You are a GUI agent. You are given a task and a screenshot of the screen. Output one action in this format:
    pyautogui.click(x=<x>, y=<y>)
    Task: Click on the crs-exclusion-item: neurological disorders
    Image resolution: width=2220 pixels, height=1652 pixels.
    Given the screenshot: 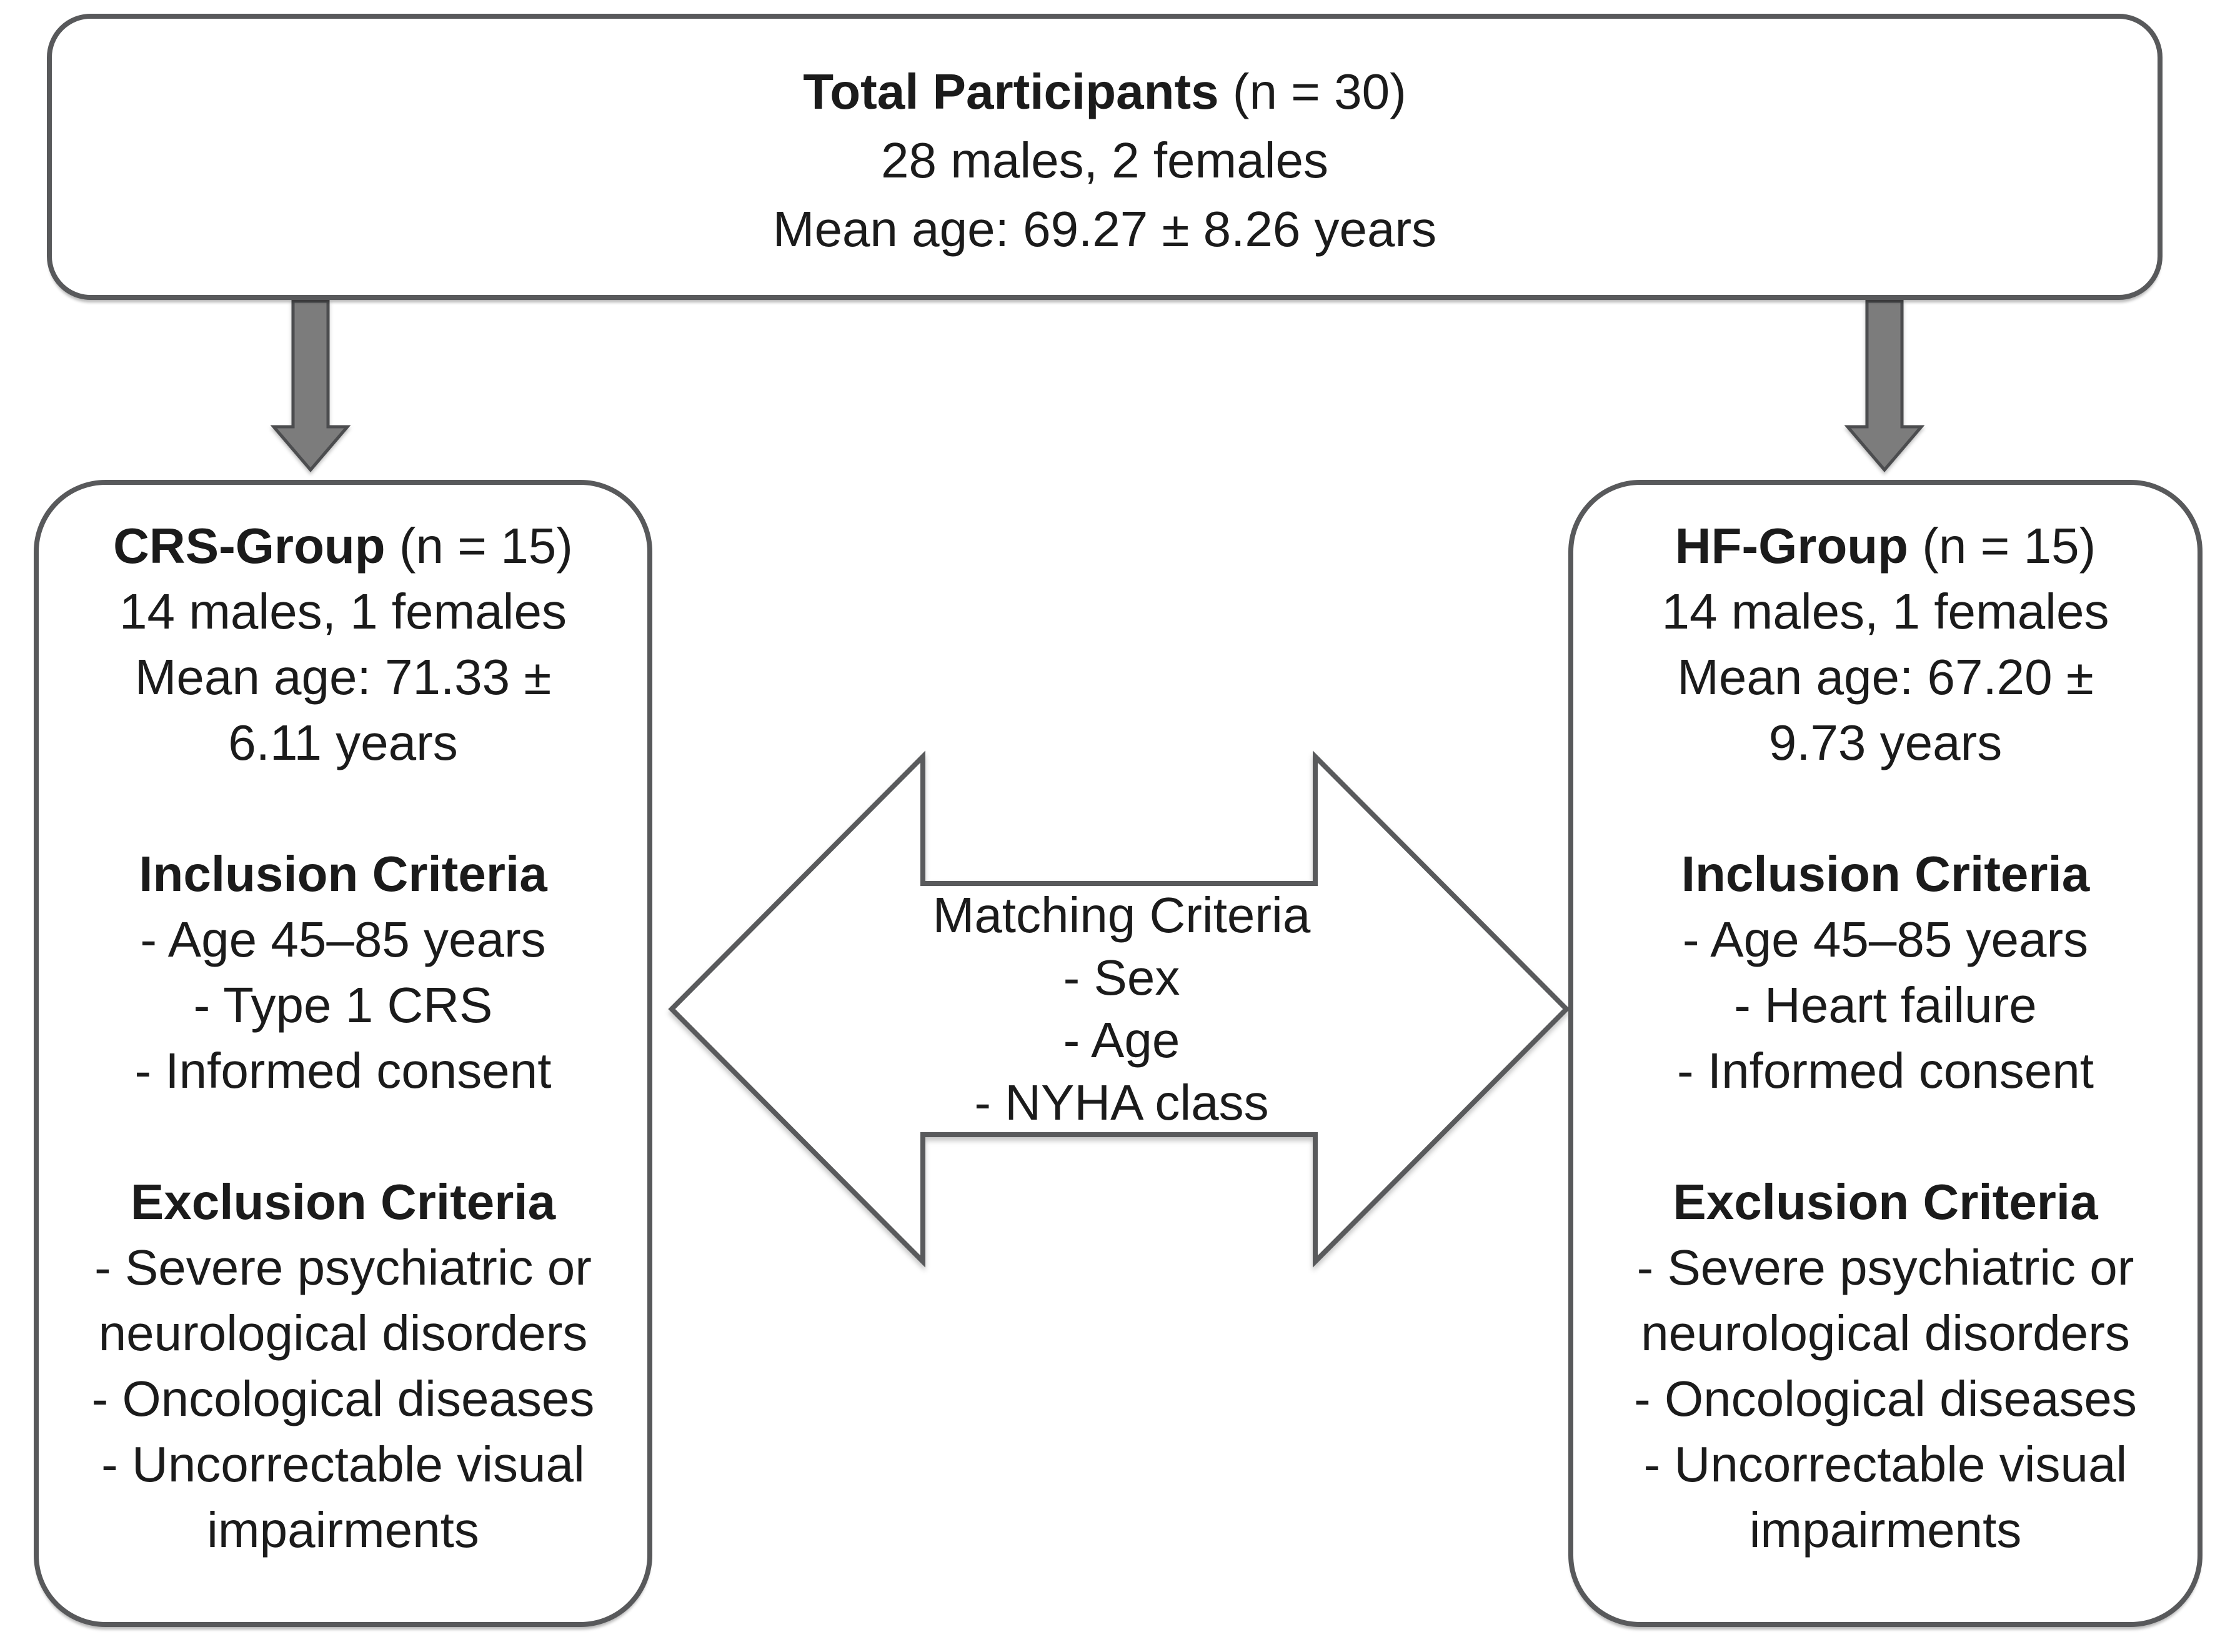 What is the action you would take?
    pyautogui.click(x=343, y=1333)
    